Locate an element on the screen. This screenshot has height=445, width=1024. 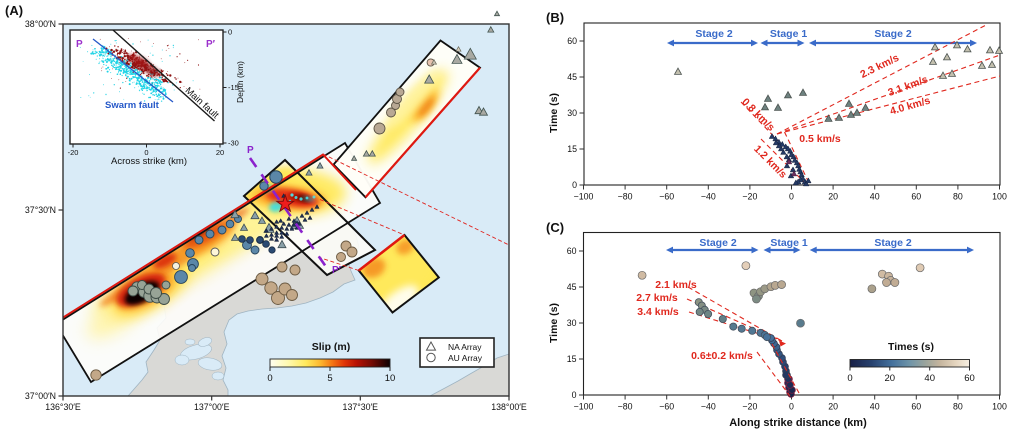
svg-text: Across strike (km) is located at coordinates (149, 161).